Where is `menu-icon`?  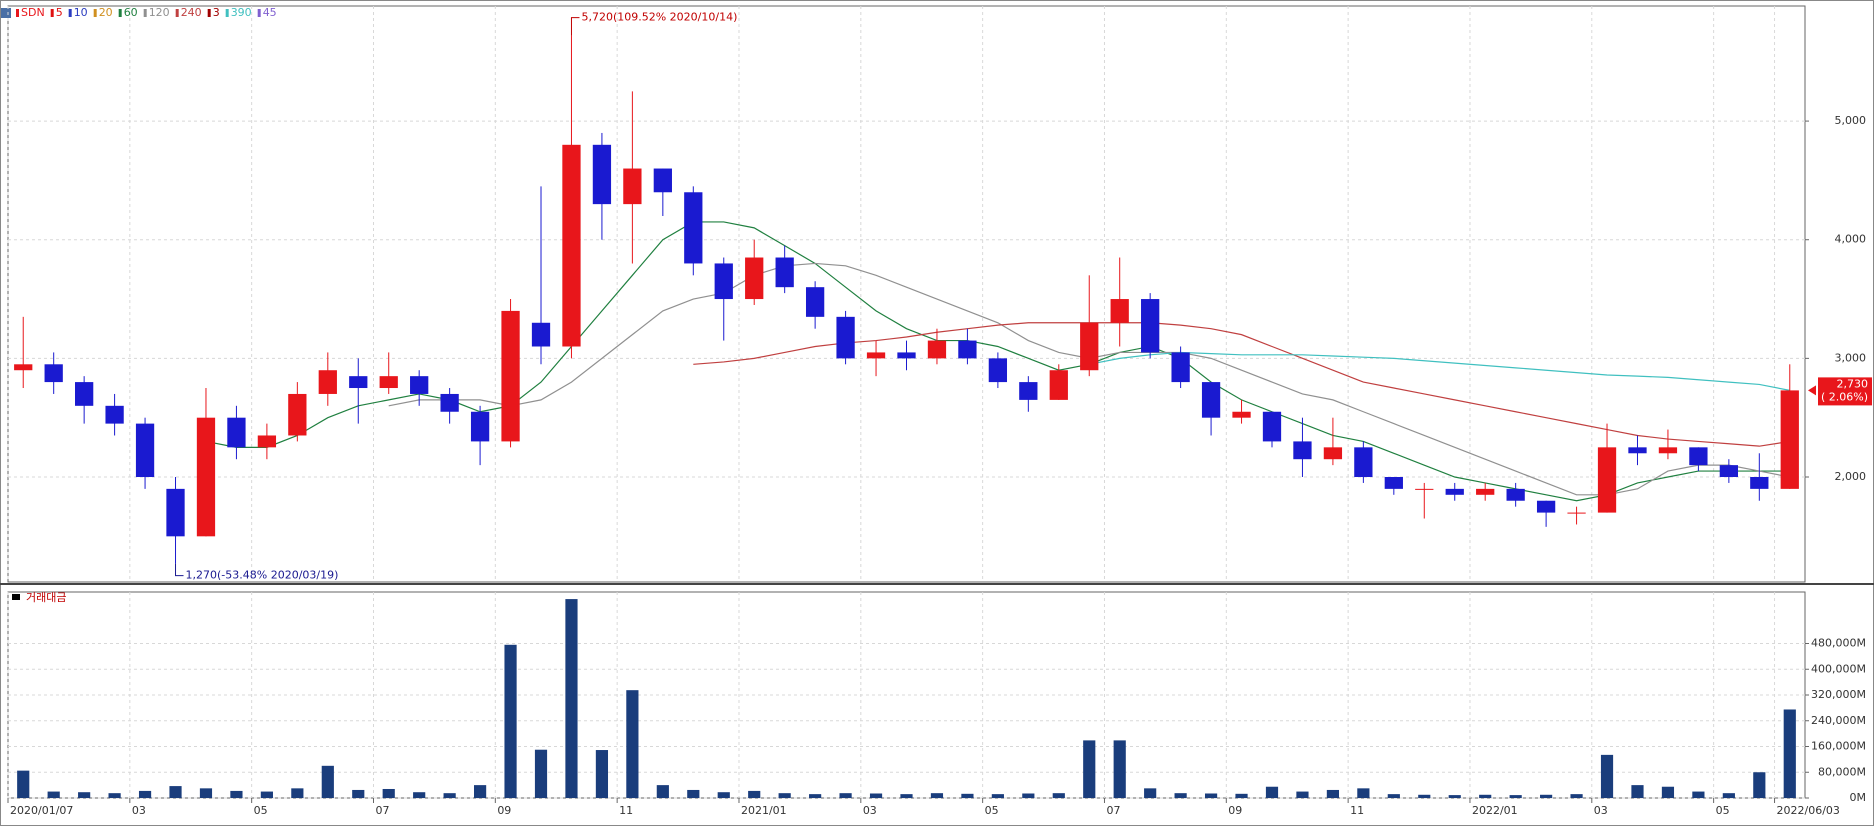 menu-icon is located at coordinates (6, 13).